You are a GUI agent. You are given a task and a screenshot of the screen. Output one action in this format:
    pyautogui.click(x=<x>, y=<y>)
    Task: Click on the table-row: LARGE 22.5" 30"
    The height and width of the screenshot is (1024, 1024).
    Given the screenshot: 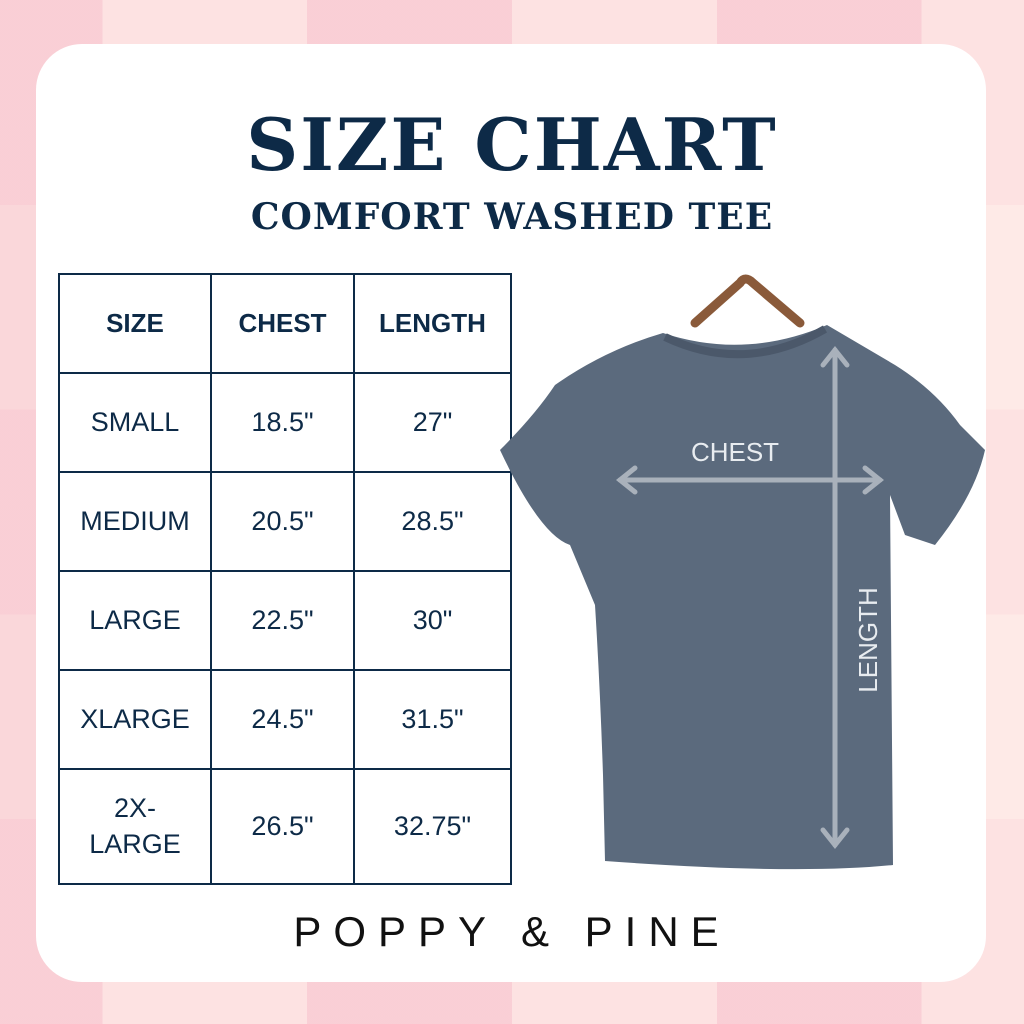 What is the action you would take?
    pyautogui.click(x=285, y=620)
    